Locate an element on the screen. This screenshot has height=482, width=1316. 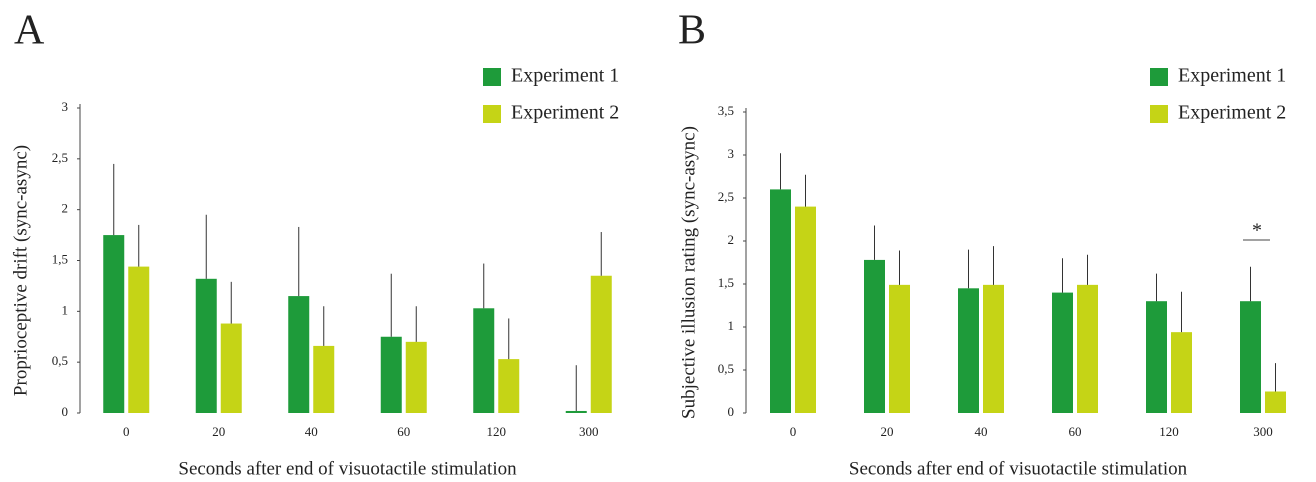
y-axis-label: Subjective illusion rating (sync-async) is located at coordinates (688, 272).